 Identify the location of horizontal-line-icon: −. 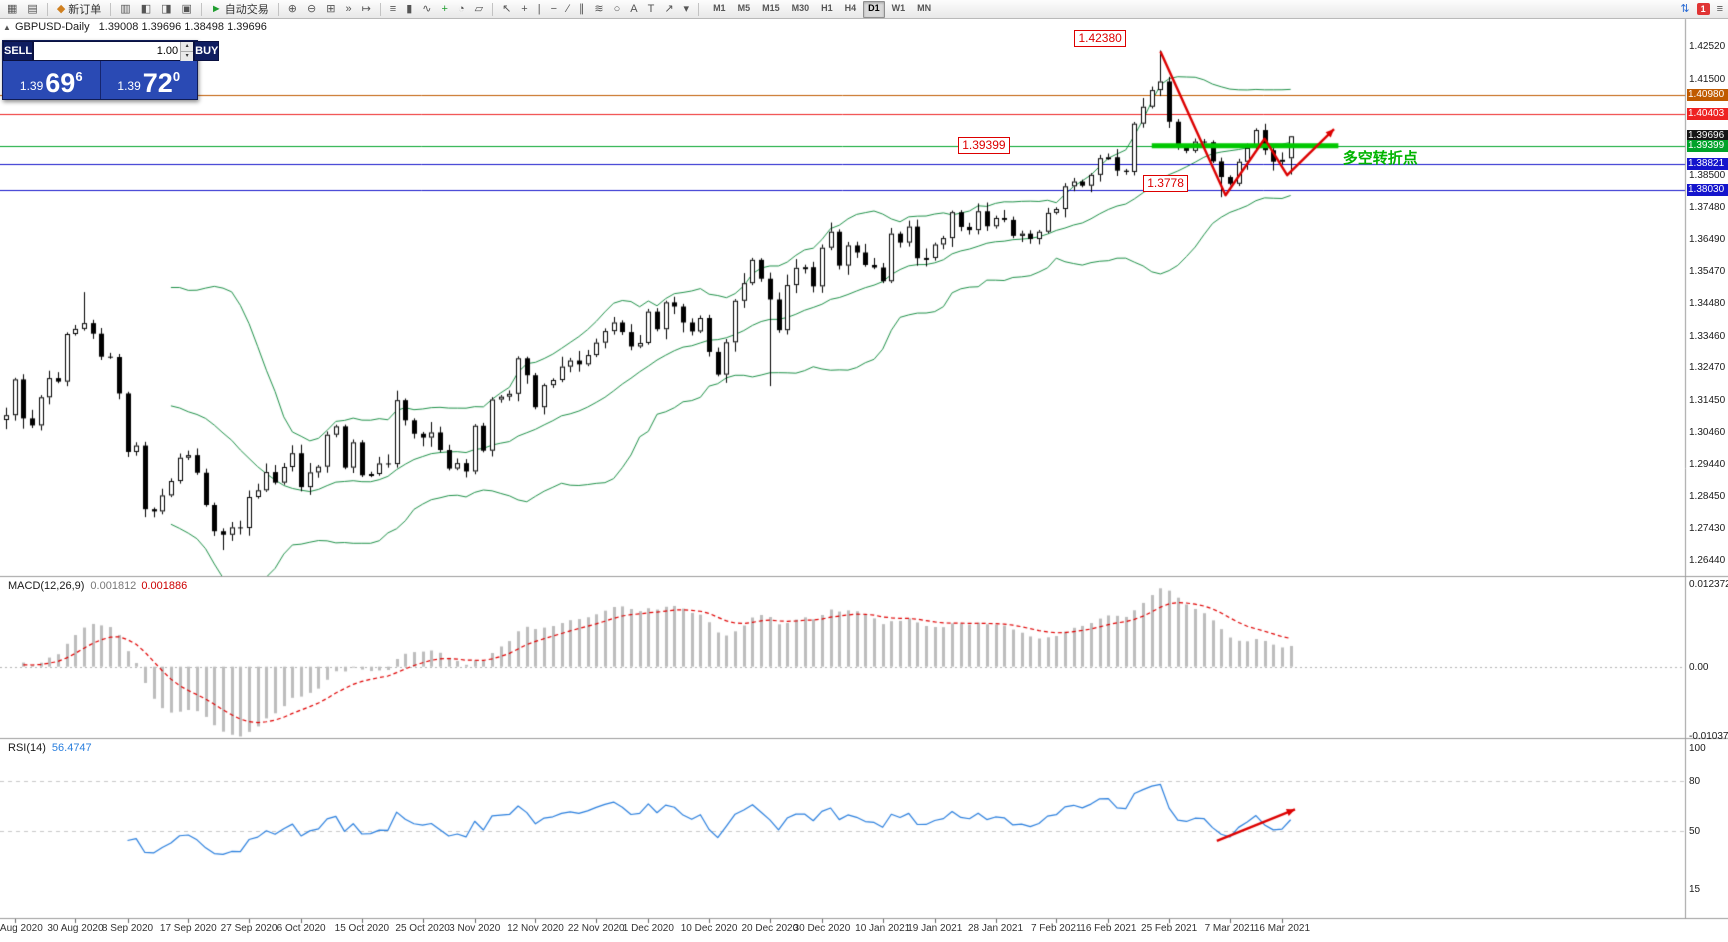
(554, 9).